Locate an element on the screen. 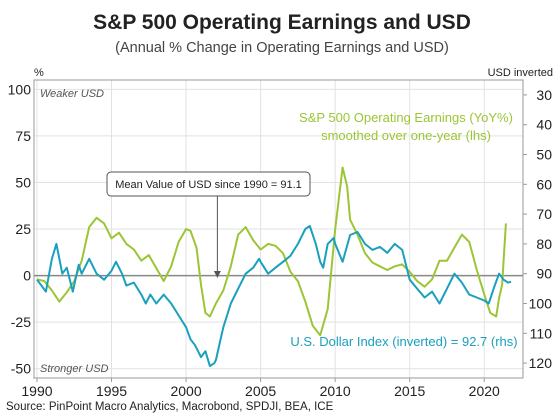  earnings-series-label-line2: smoothed over one-year (lhs) is located at coordinates (406, 135).